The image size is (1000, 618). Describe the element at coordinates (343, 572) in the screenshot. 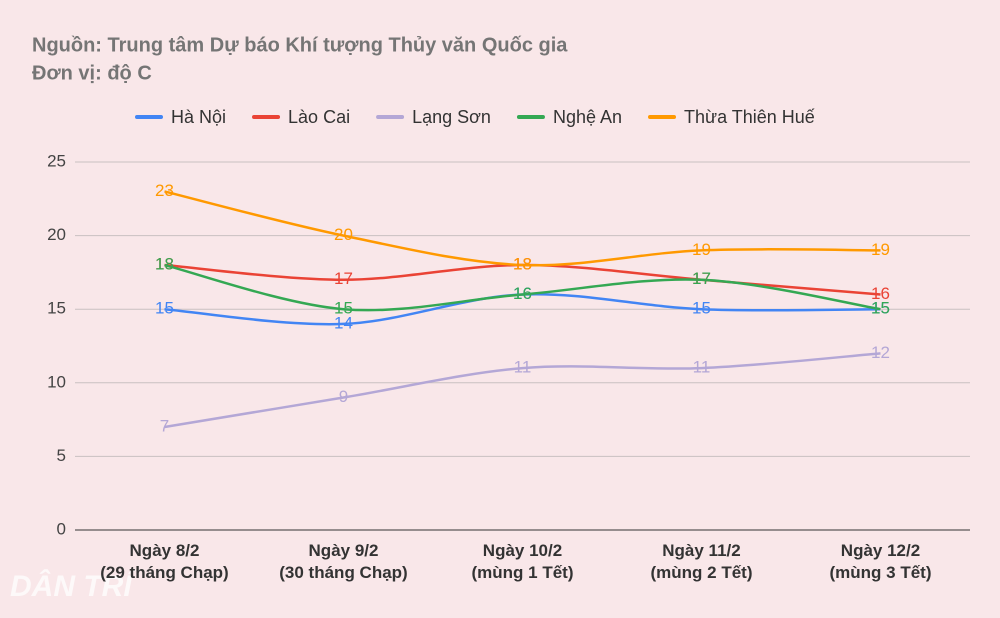

I see `x-tick-line: (30 tháng Chạp)` at that location.